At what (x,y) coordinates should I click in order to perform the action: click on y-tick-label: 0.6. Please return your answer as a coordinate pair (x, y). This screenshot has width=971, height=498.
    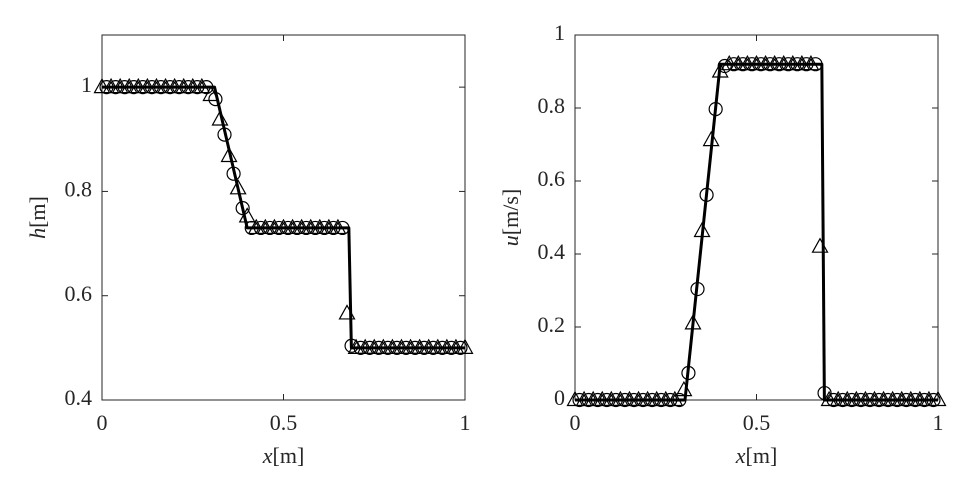
    Looking at the image, I should click on (79, 293).